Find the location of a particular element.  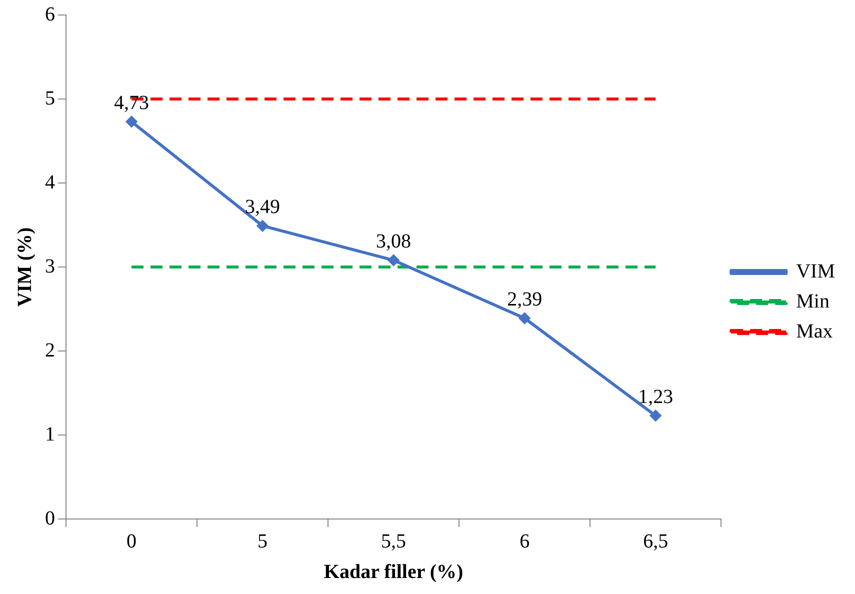

data-label: 2,39 is located at coordinates (524, 299).